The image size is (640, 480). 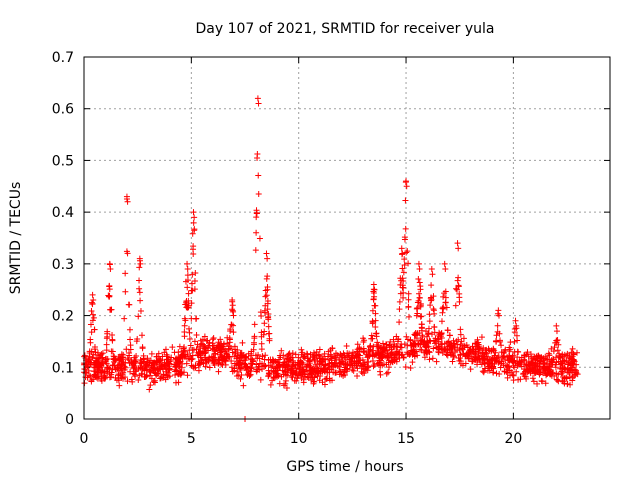 What do you see at coordinates (63, 110) in the screenshot?
I see `y-tick-label: 0.6` at bounding box center [63, 110].